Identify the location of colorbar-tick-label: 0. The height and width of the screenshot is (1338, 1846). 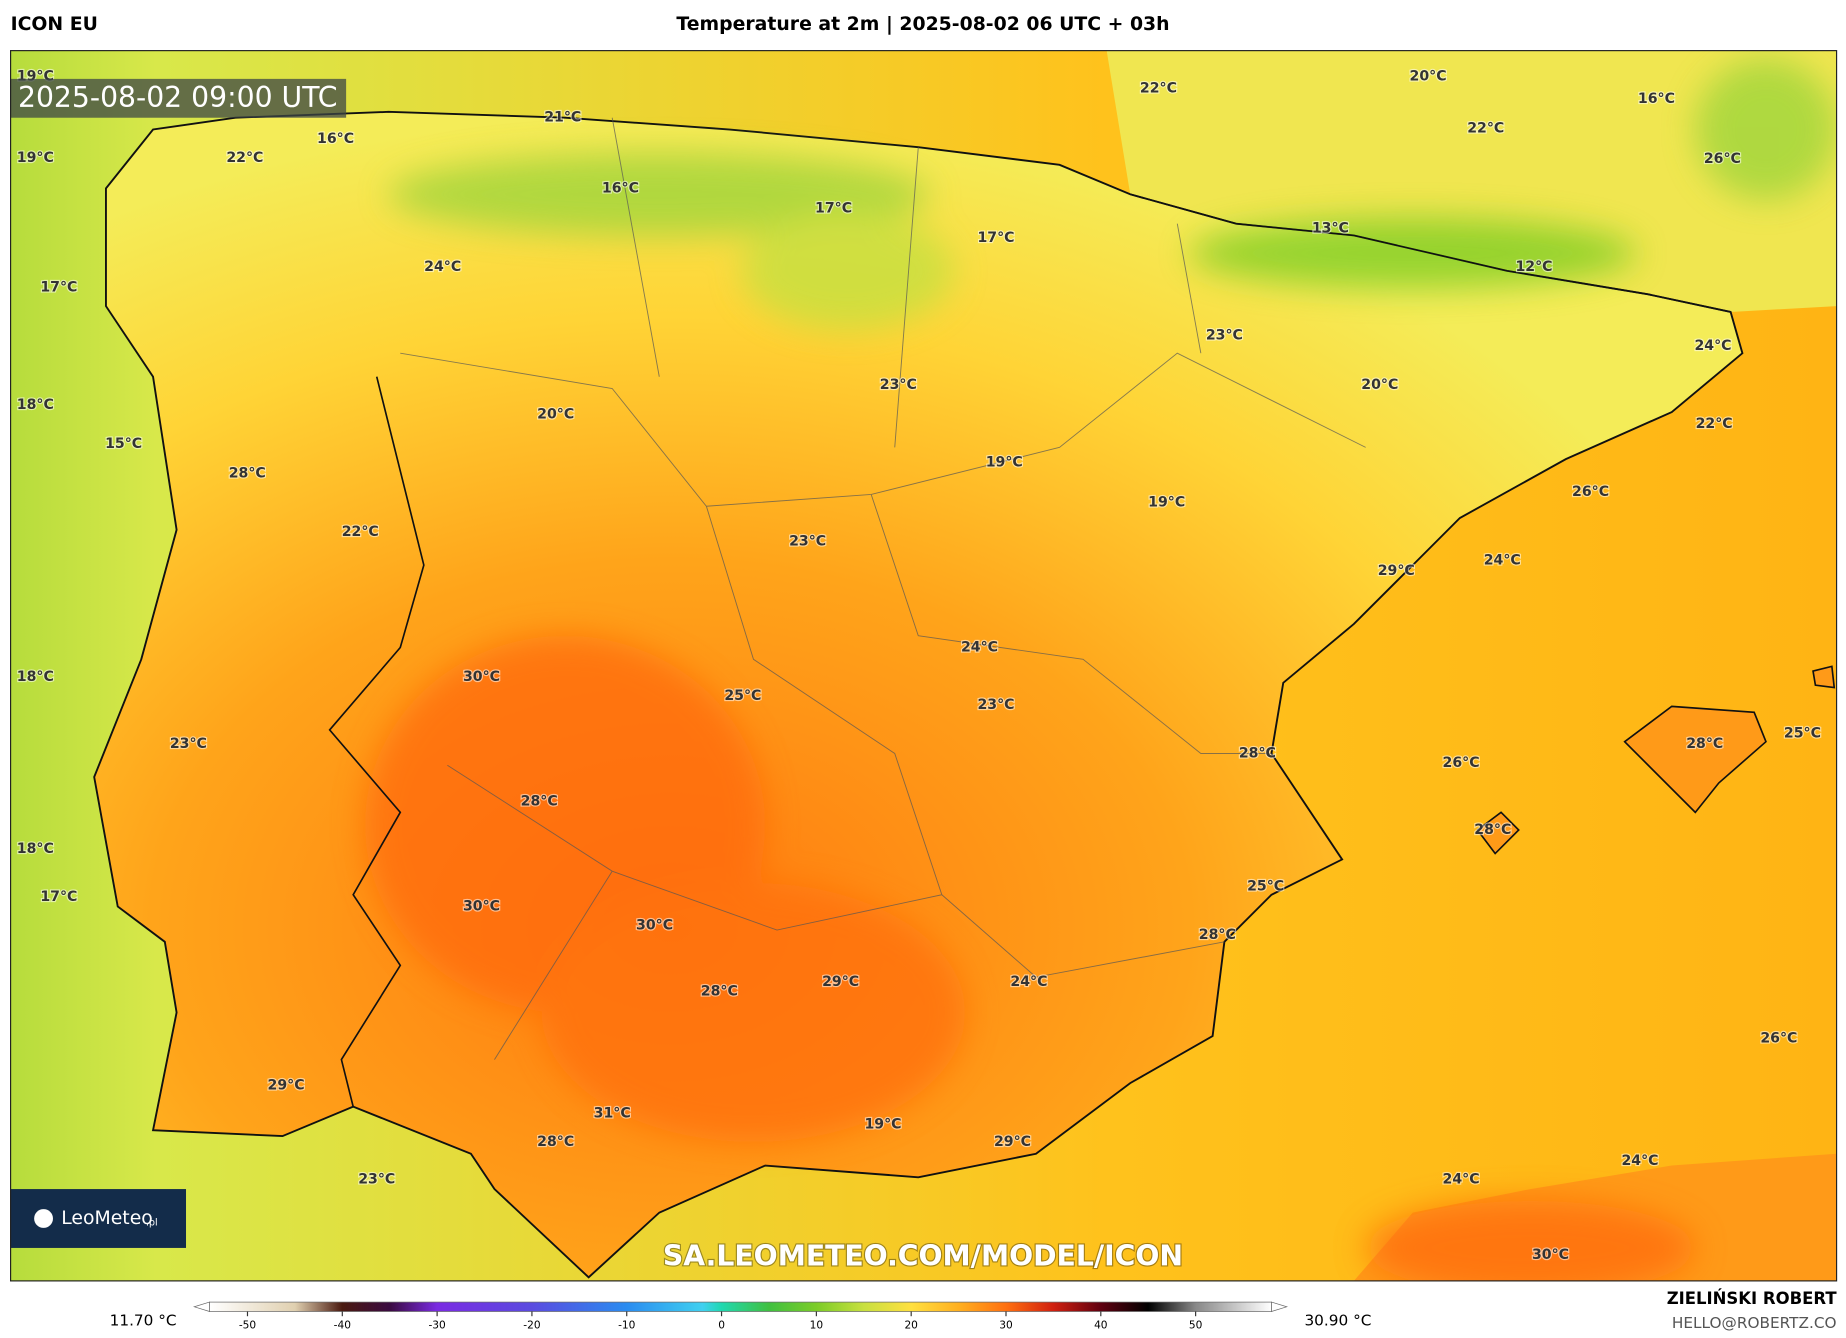
(721, 1326).